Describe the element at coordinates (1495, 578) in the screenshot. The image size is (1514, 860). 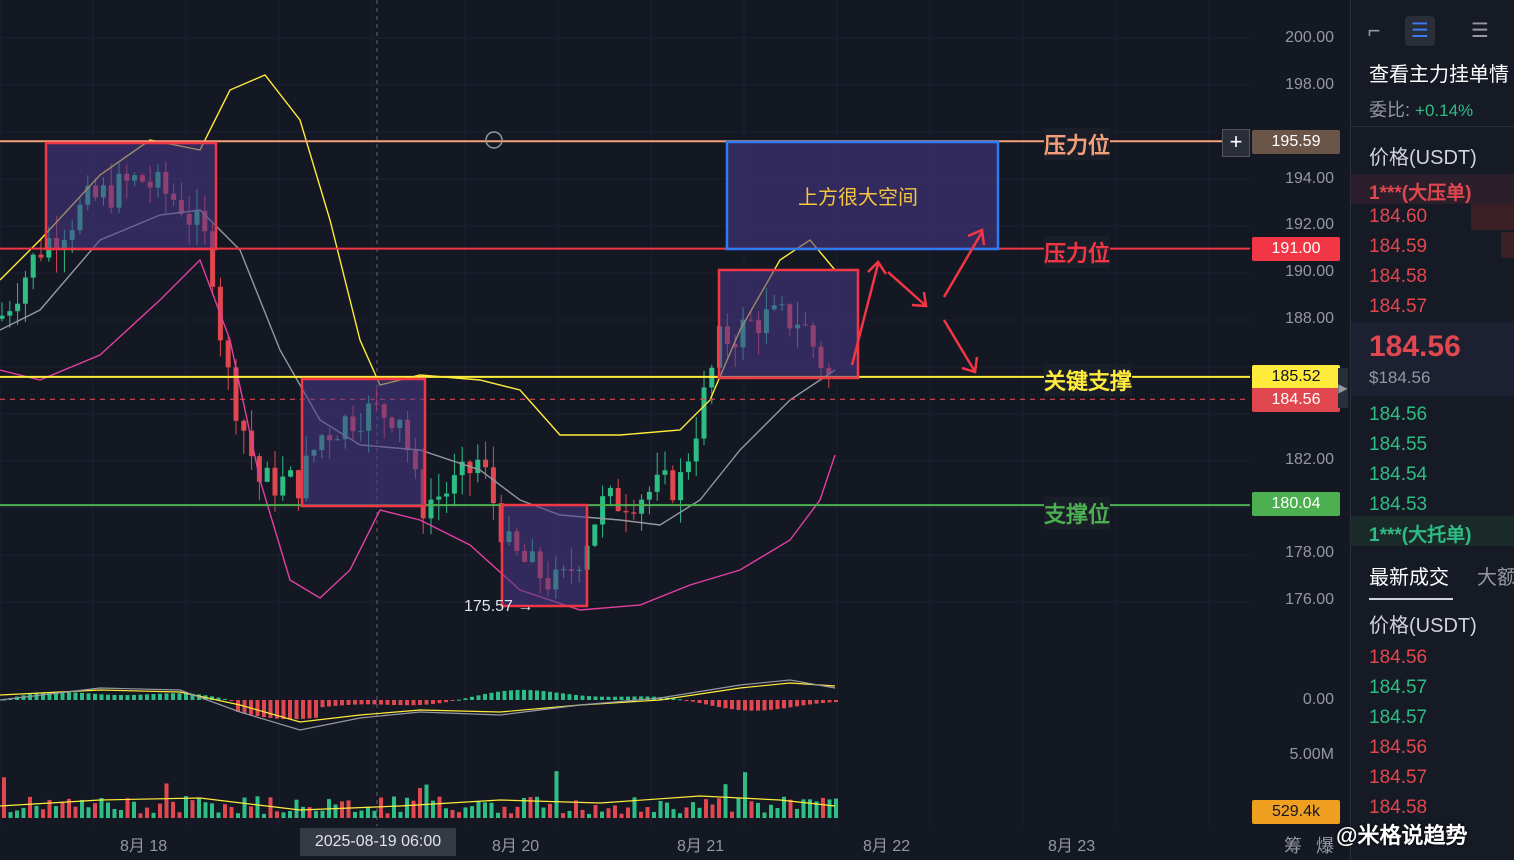
I see `tab-large-trades: 大额` at that location.